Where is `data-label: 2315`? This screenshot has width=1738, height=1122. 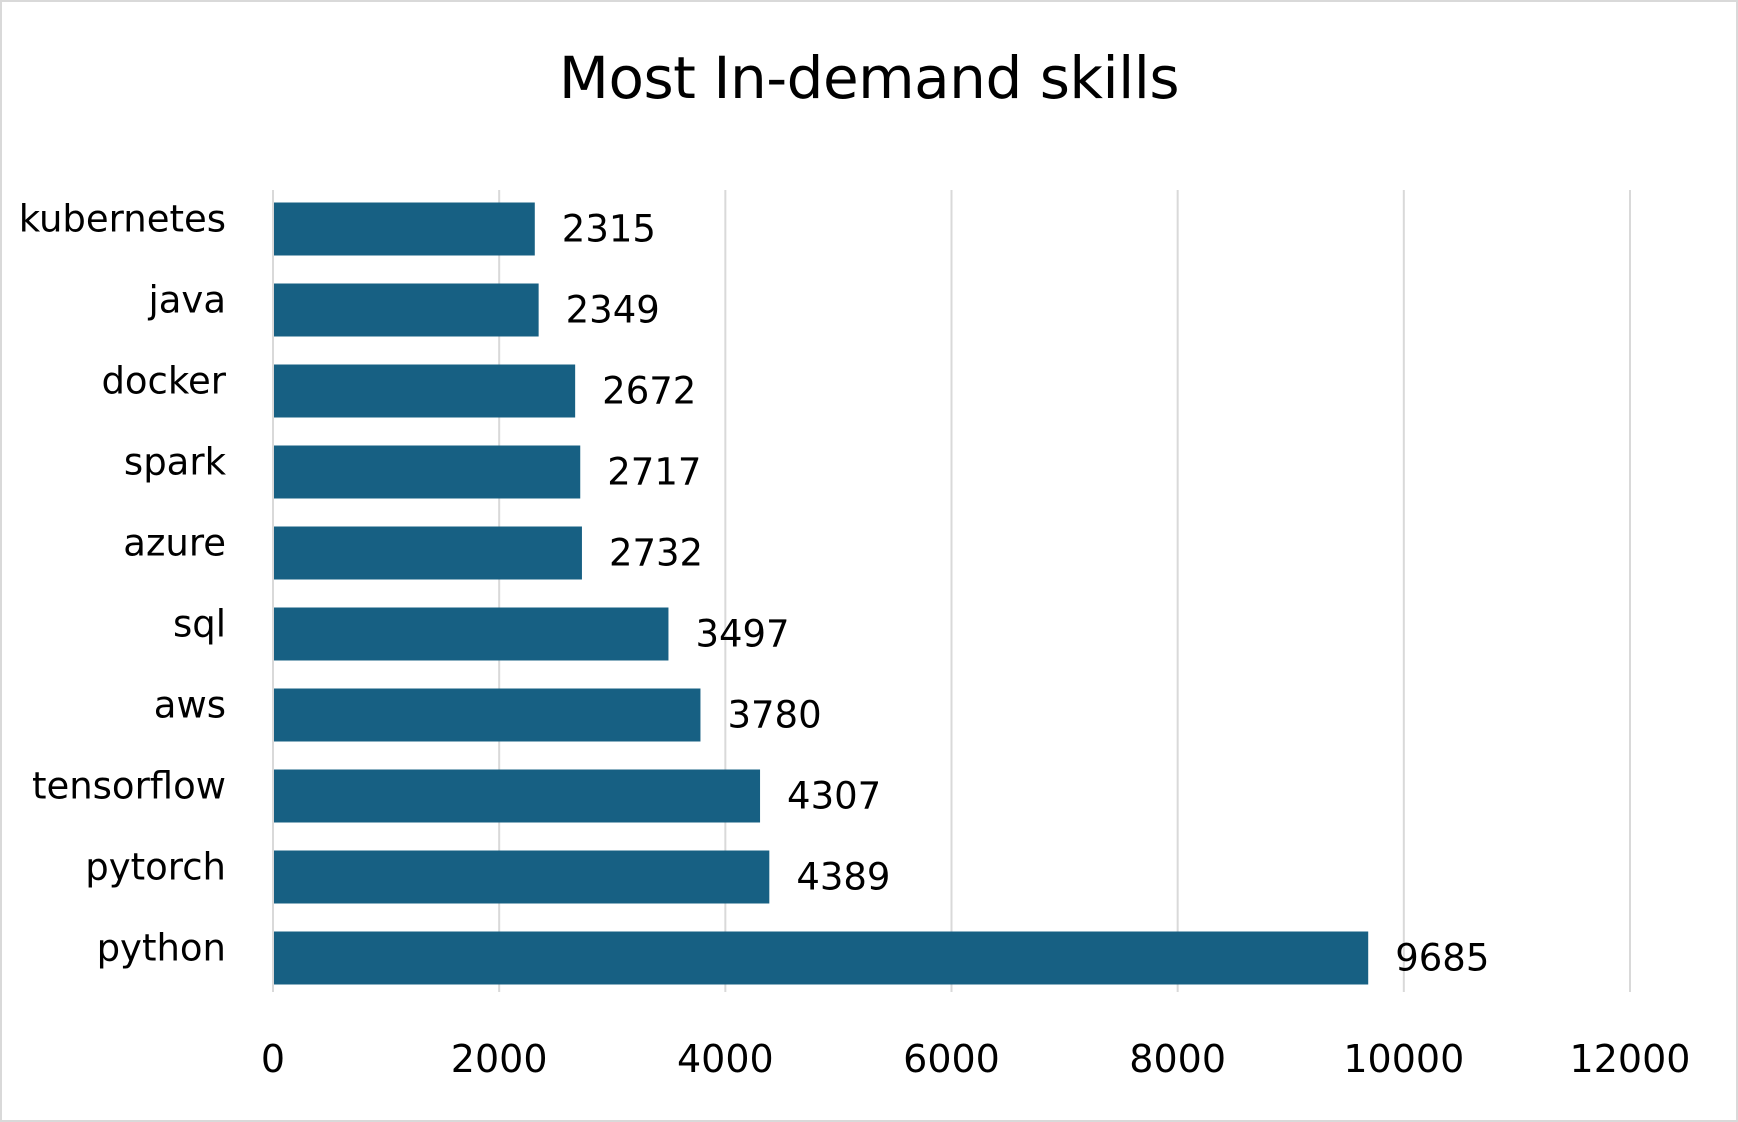 data-label: 2315 is located at coordinates (609, 229).